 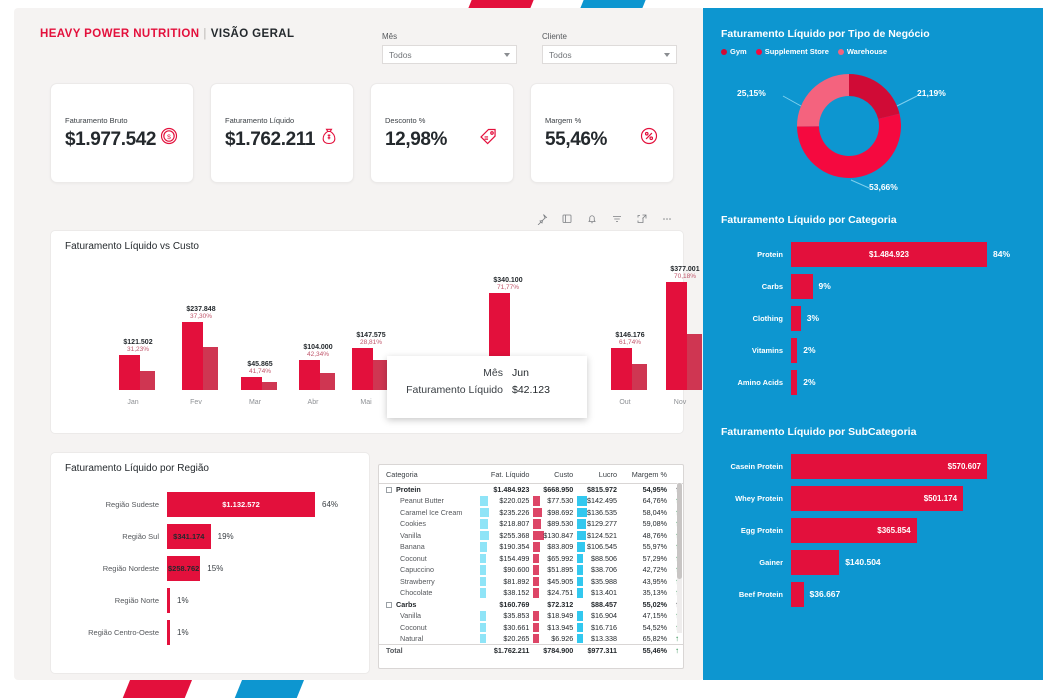 I want to click on table-column-header: Margem %, so click(x=646, y=474).